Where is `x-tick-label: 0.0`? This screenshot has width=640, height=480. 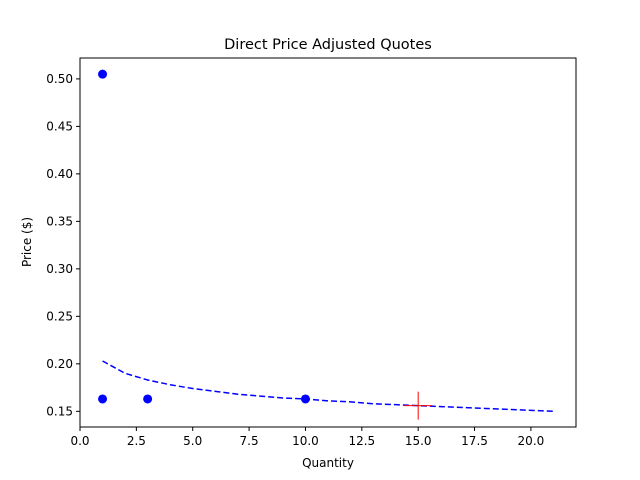 x-tick-label: 0.0 is located at coordinates (79, 441).